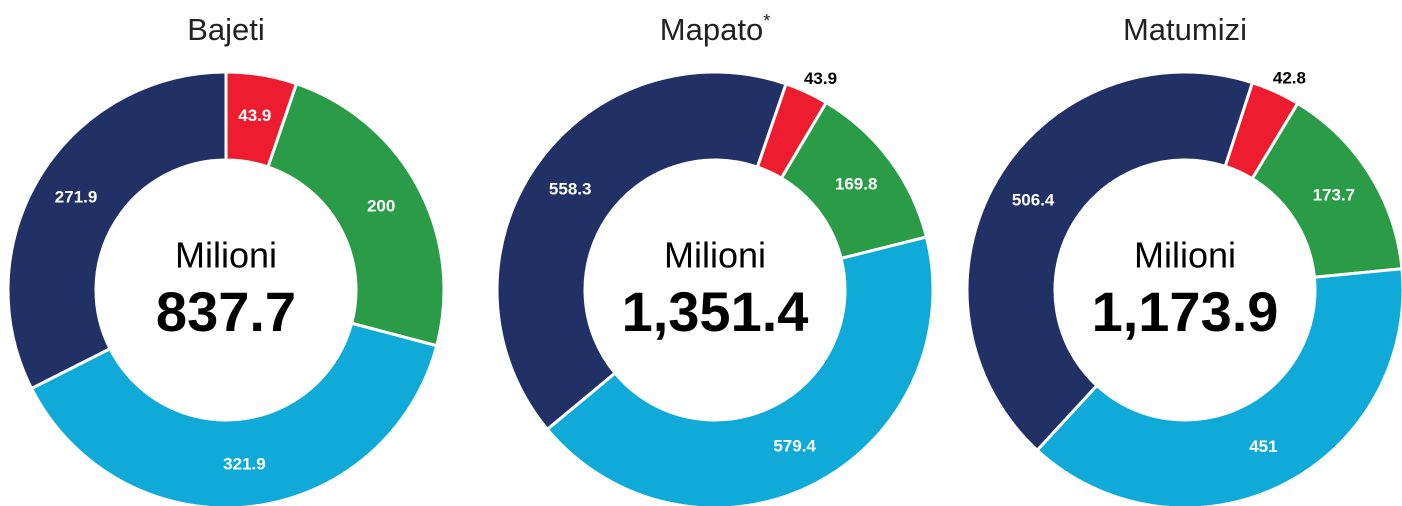 The height and width of the screenshot is (506, 1402). I want to click on title-text: Bajeti, so click(226, 29).